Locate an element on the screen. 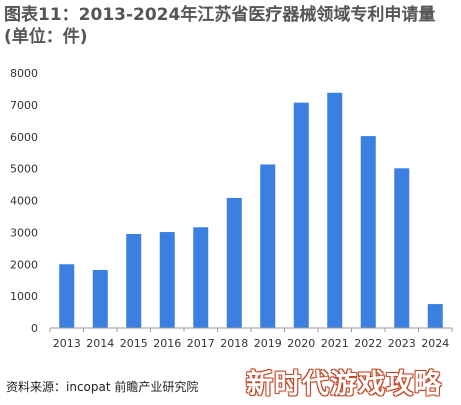  x-tick-label: 2018 is located at coordinates (234, 343).